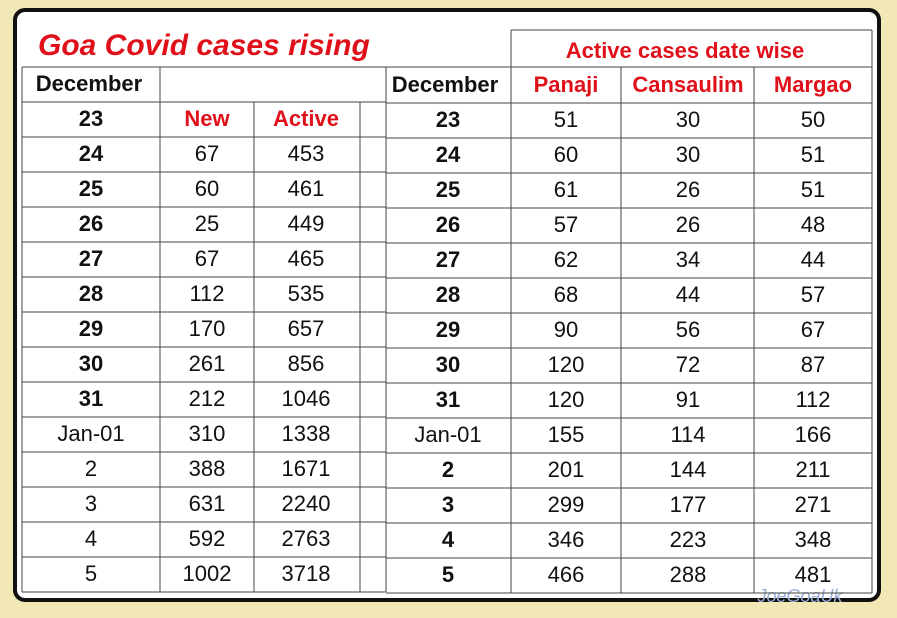 The width and height of the screenshot is (897, 618). Describe the element at coordinates (687, 84) in the screenshot. I see `column-header: Cansaulim` at that location.